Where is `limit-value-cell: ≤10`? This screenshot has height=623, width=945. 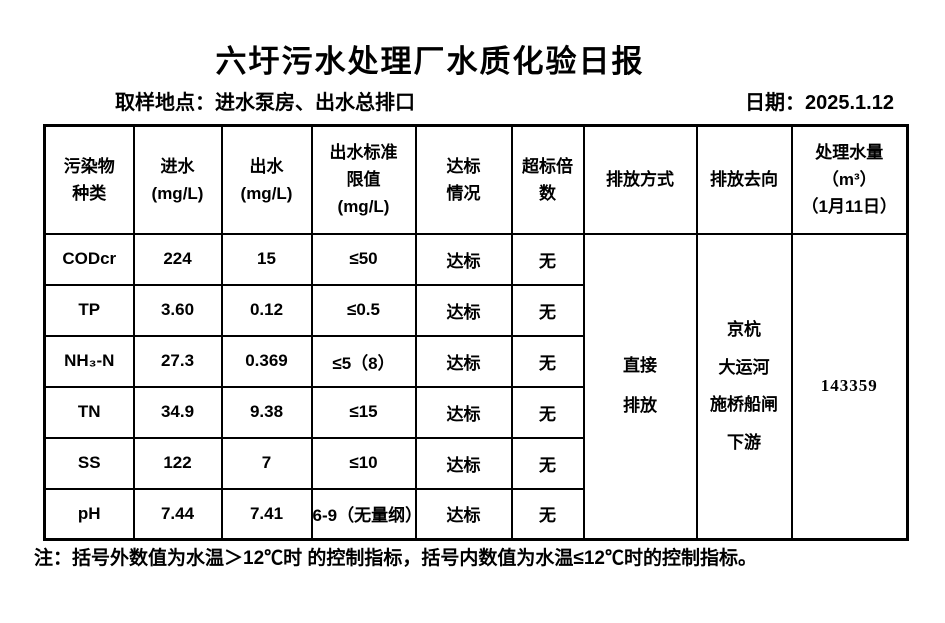
limit-value-cell: ≤10 is located at coordinates (363, 463).